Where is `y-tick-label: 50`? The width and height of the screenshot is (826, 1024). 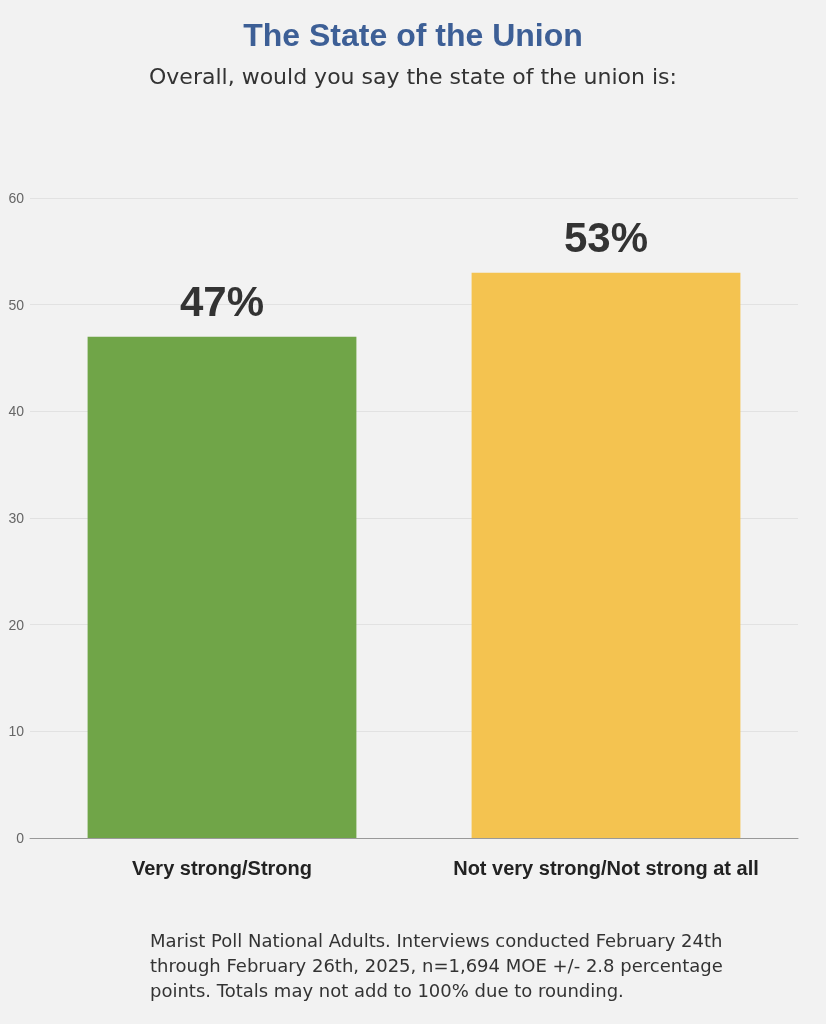
y-tick-label: 50 is located at coordinates (16, 304).